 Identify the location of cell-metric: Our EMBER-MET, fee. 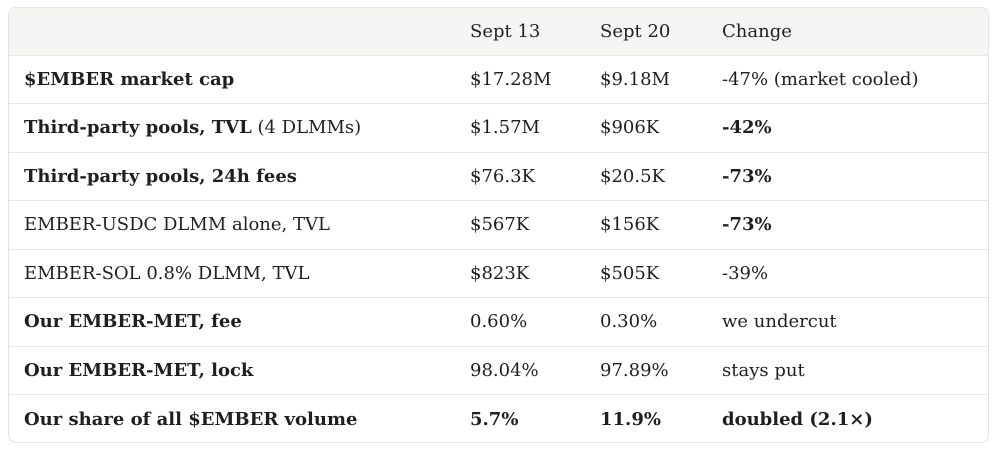
(231, 322).